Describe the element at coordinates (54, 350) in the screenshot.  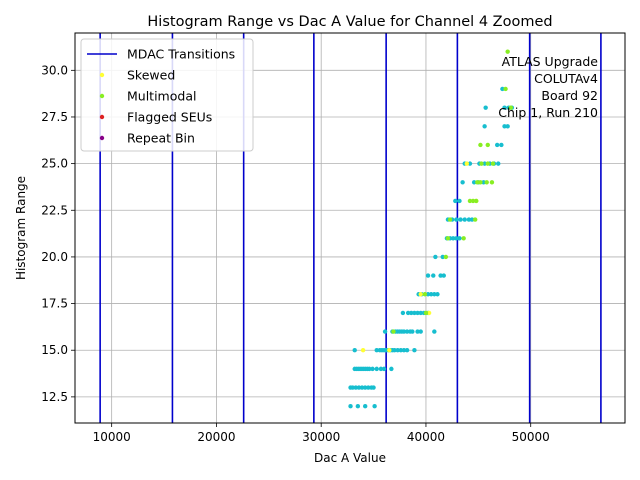
I see `y-tick-label: 15.0` at that location.